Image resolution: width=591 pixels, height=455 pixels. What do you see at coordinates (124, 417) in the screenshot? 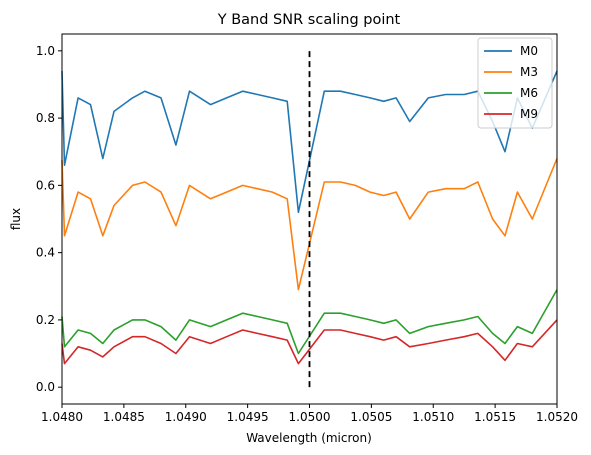
I see `x-tick-label: 1.0485` at bounding box center [124, 417].